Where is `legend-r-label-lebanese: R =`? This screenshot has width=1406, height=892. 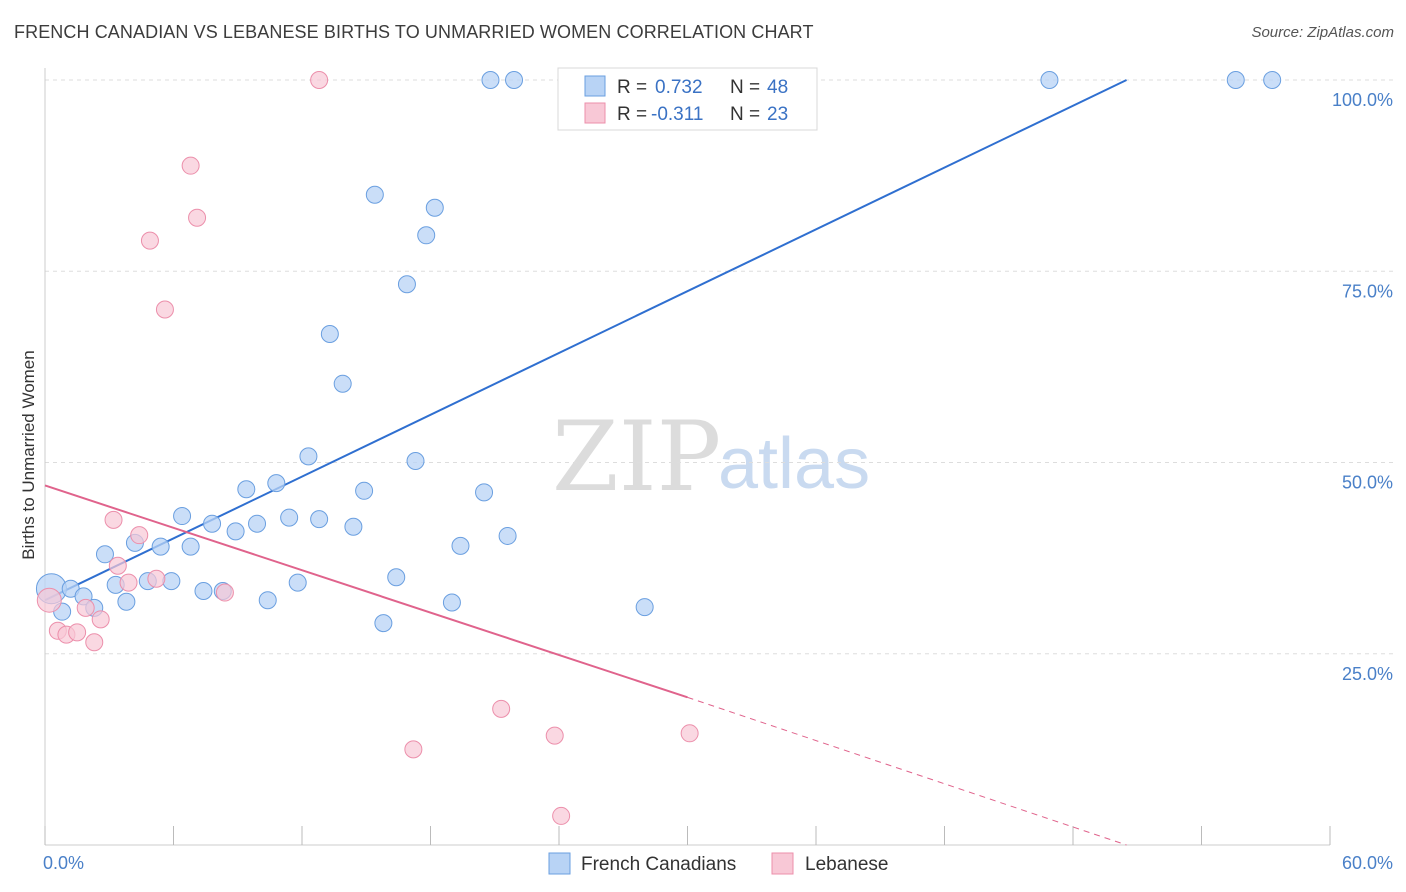
legend-r-label-lebanese: R = is located at coordinates (632, 114).